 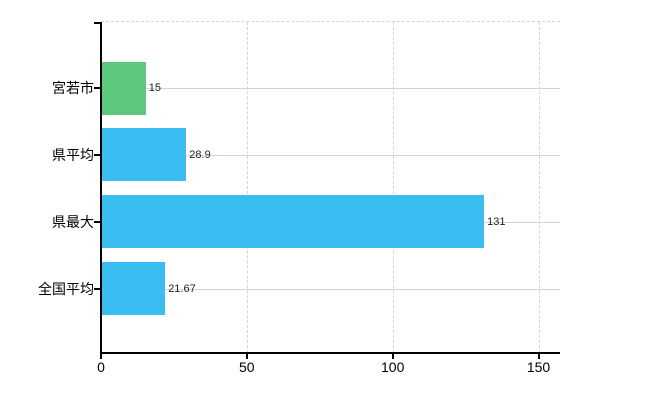 I want to click on x-tick-label: 0, so click(x=101, y=367).